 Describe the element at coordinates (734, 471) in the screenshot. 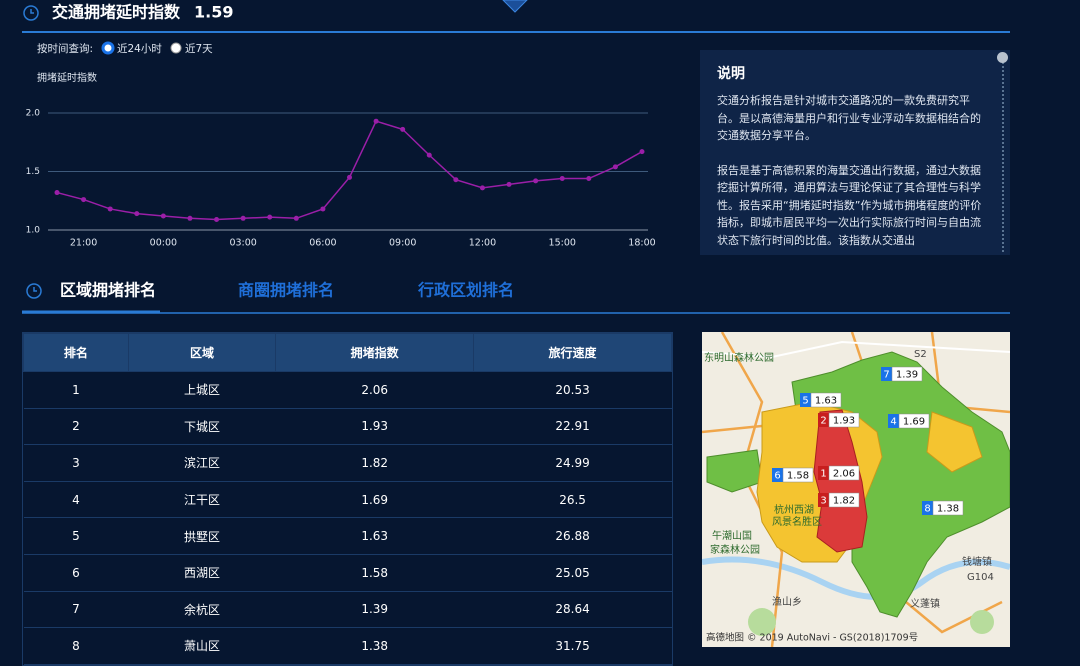

I see `region-green` at that location.